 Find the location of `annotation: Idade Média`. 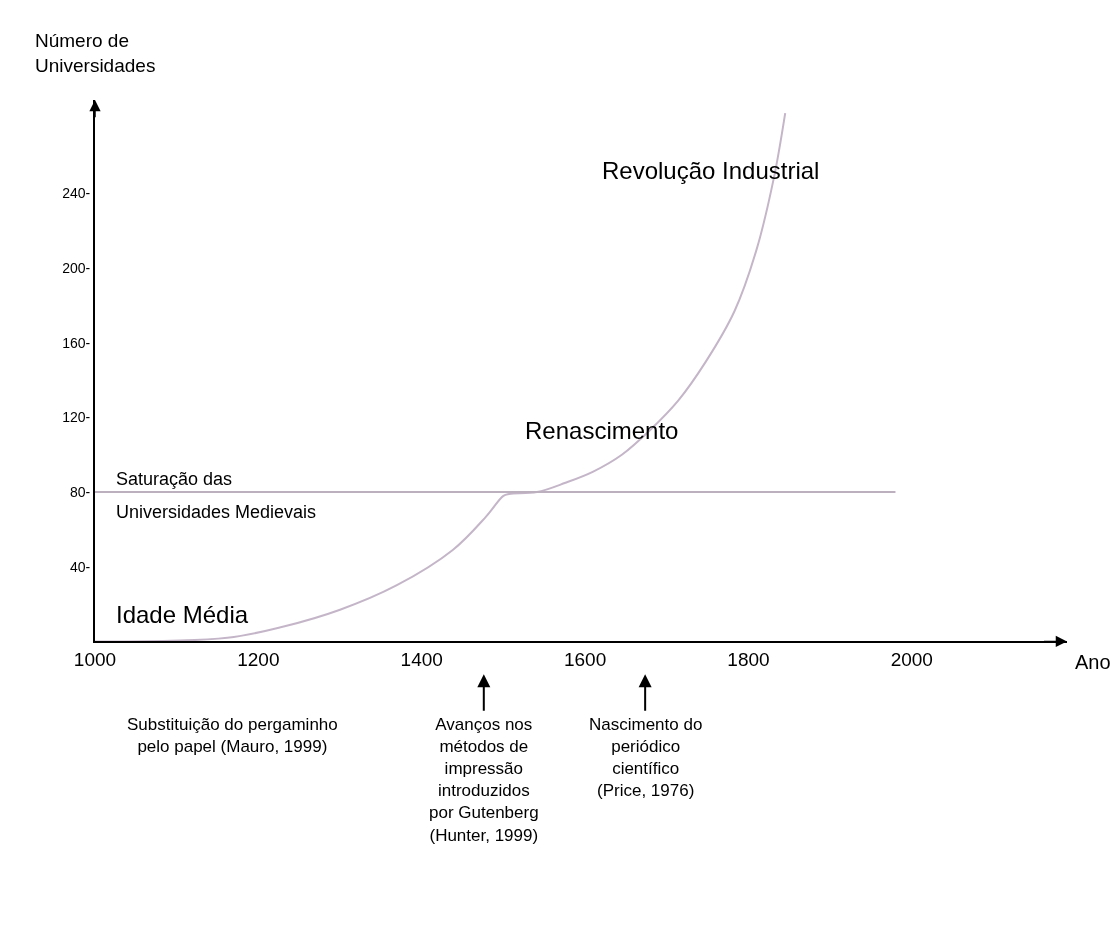

annotation: Idade Média is located at coordinates (182, 614).